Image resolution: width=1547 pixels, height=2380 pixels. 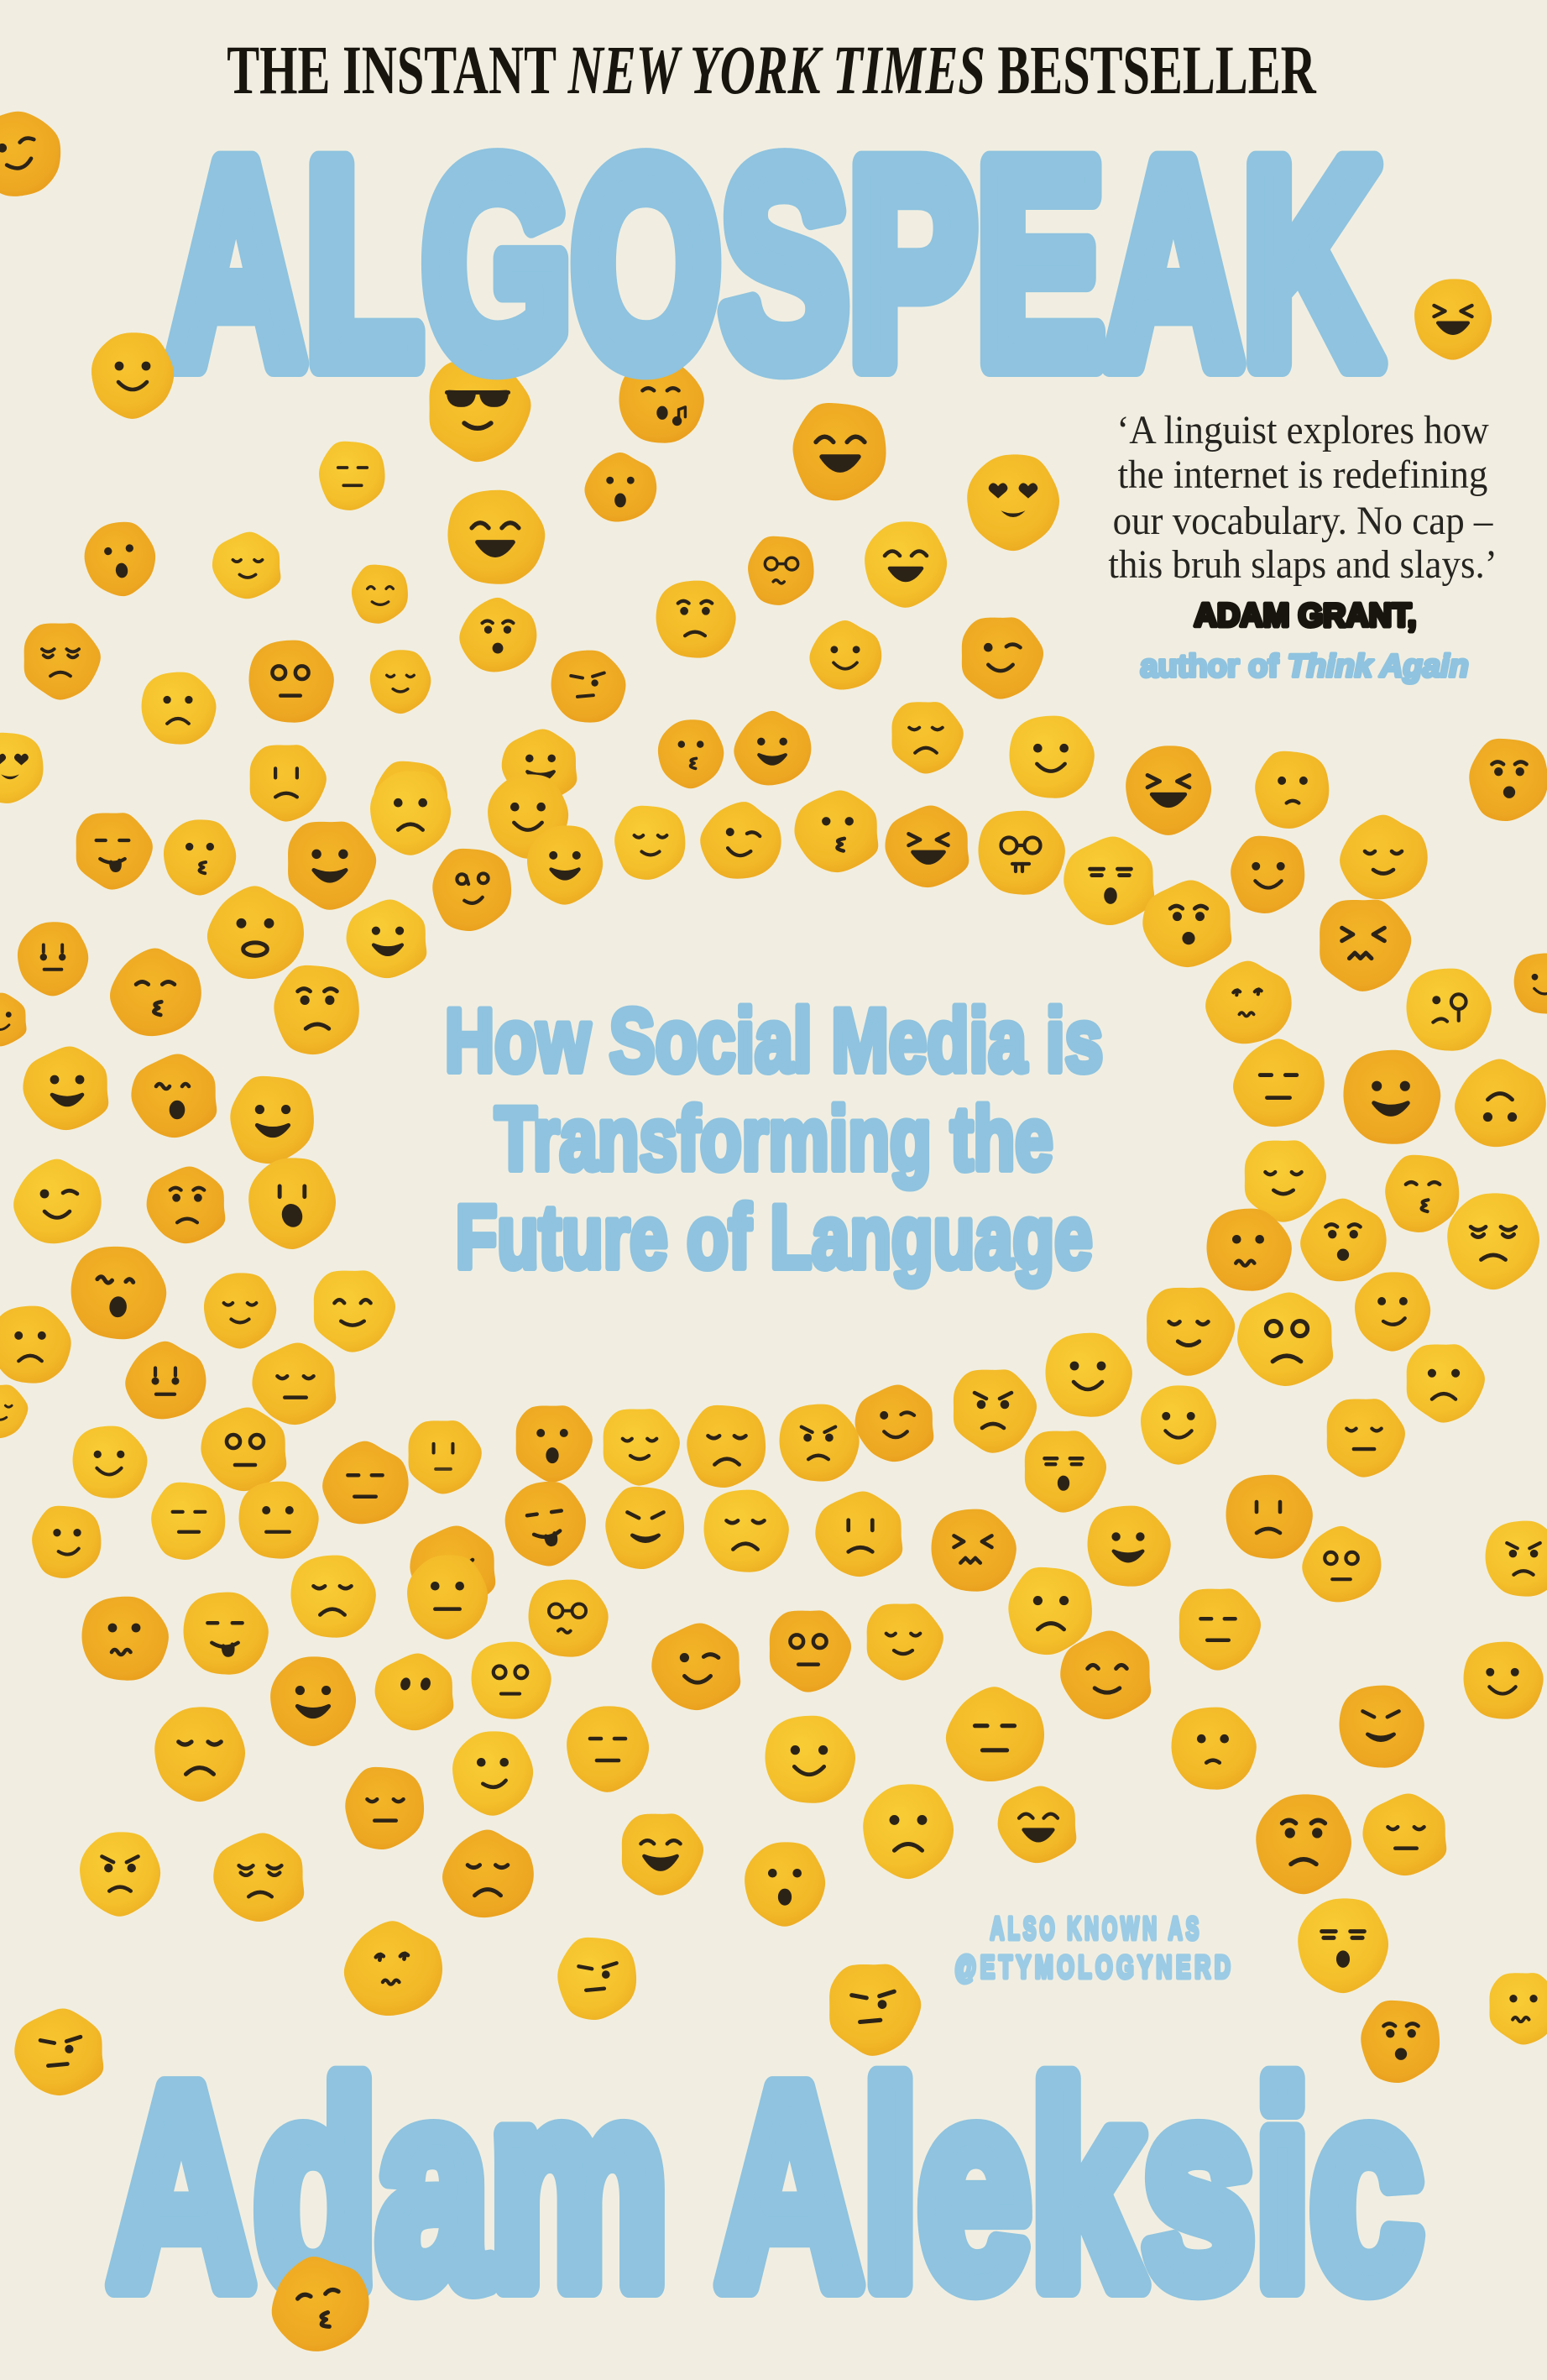 What do you see at coordinates (1302, 565) in the screenshot?
I see `svg-text: this bruh slaps and slays.’` at bounding box center [1302, 565].